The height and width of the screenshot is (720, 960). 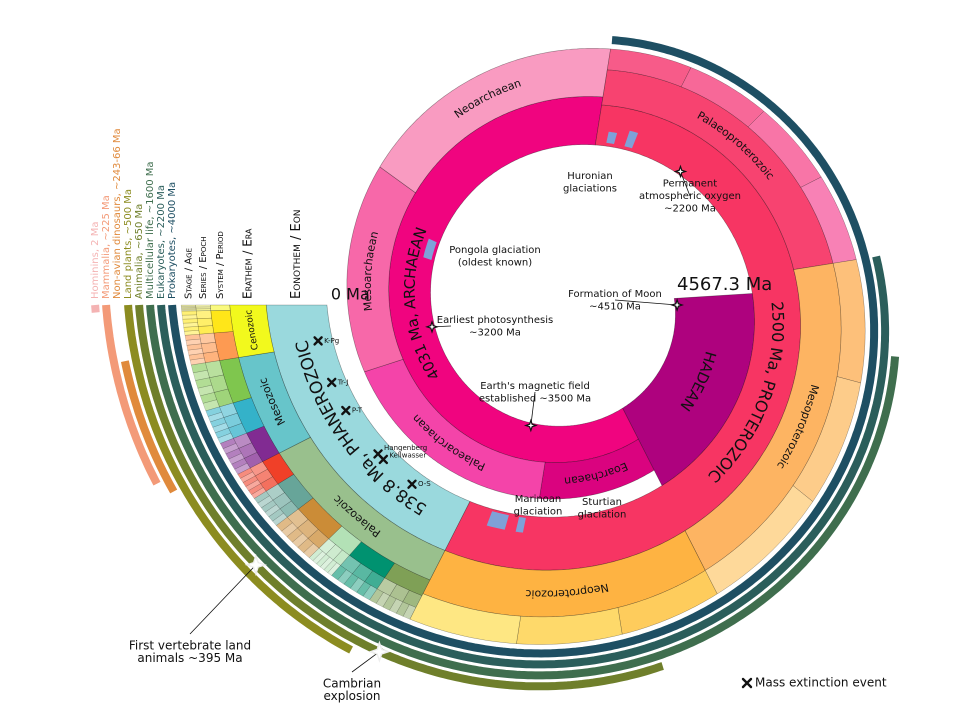 What do you see at coordinates (589, 176) in the screenshot?
I see `annotation: Huronian` at bounding box center [589, 176].